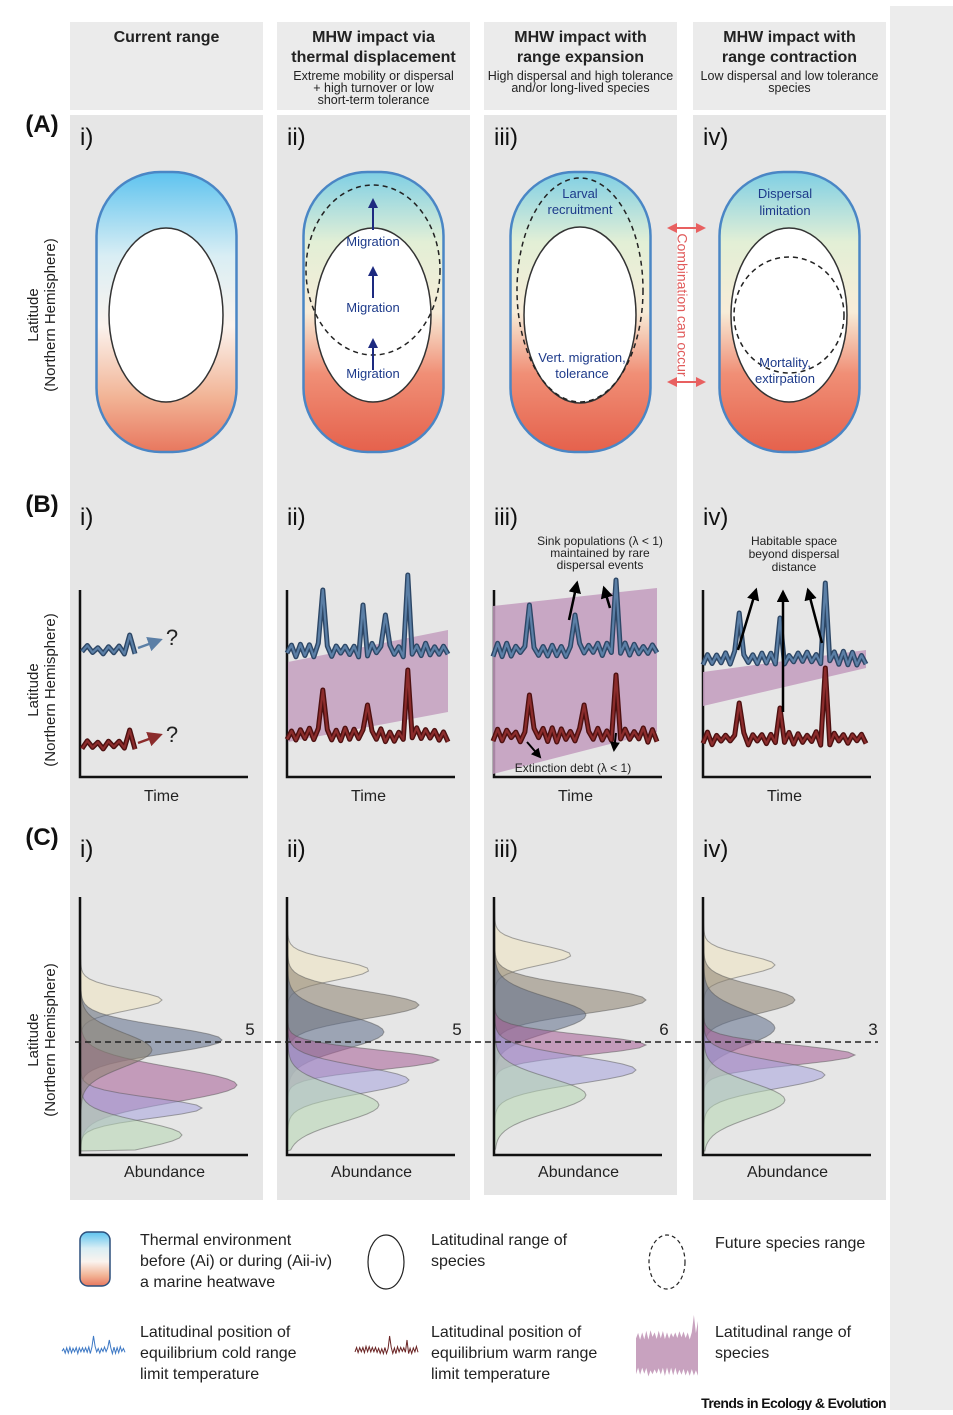 The height and width of the screenshot is (1415, 953). What do you see at coordinates (790, 1243) in the screenshot?
I see `legend-text: Future species range` at bounding box center [790, 1243].